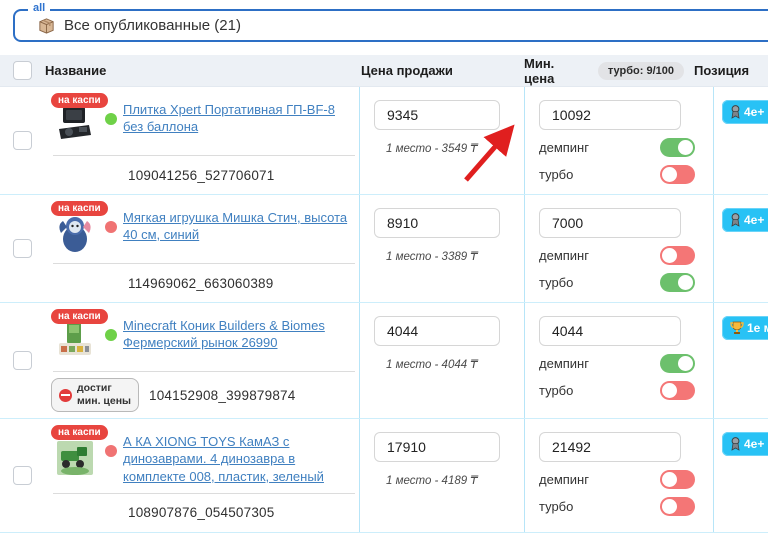 The width and height of the screenshot is (768, 533). Describe the element at coordinates (745, 328) in the screenshot. I see `position-badge: 1е место` at that location.